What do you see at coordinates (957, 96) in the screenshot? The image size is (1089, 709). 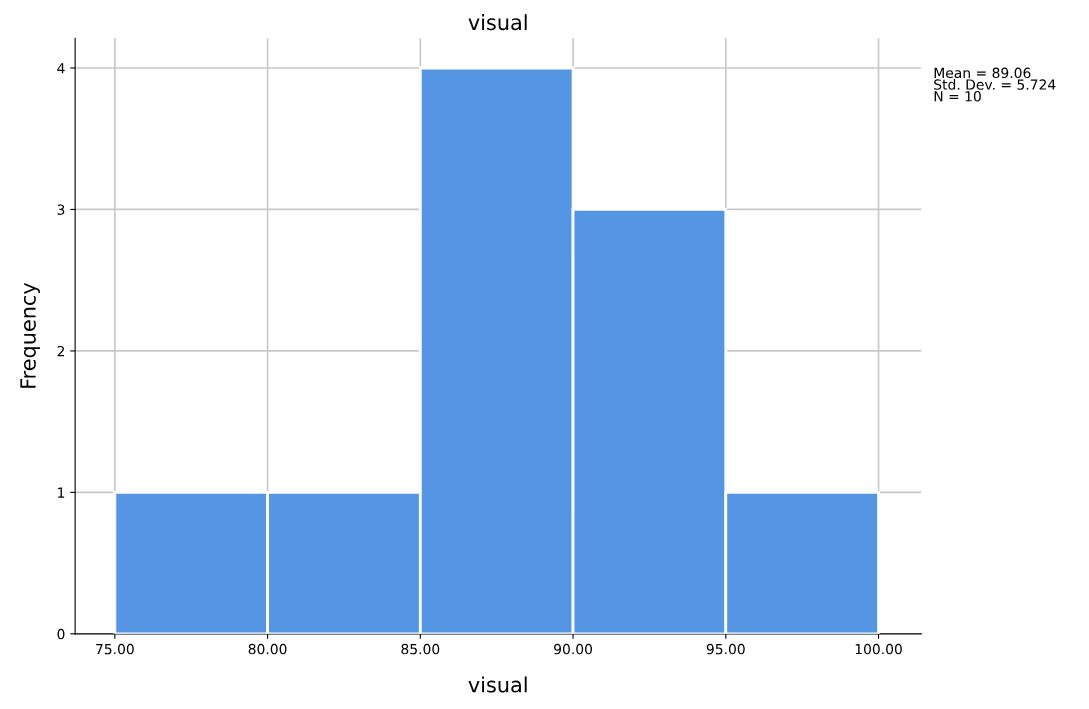 I see `text: N = 10` at bounding box center [957, 96].